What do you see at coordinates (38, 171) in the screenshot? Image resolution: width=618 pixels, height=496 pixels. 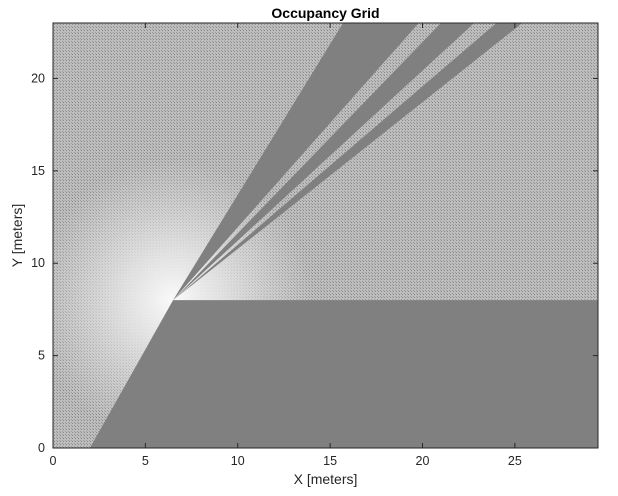 I see `y-tick-label: 15` at bounding box center [38, 171].